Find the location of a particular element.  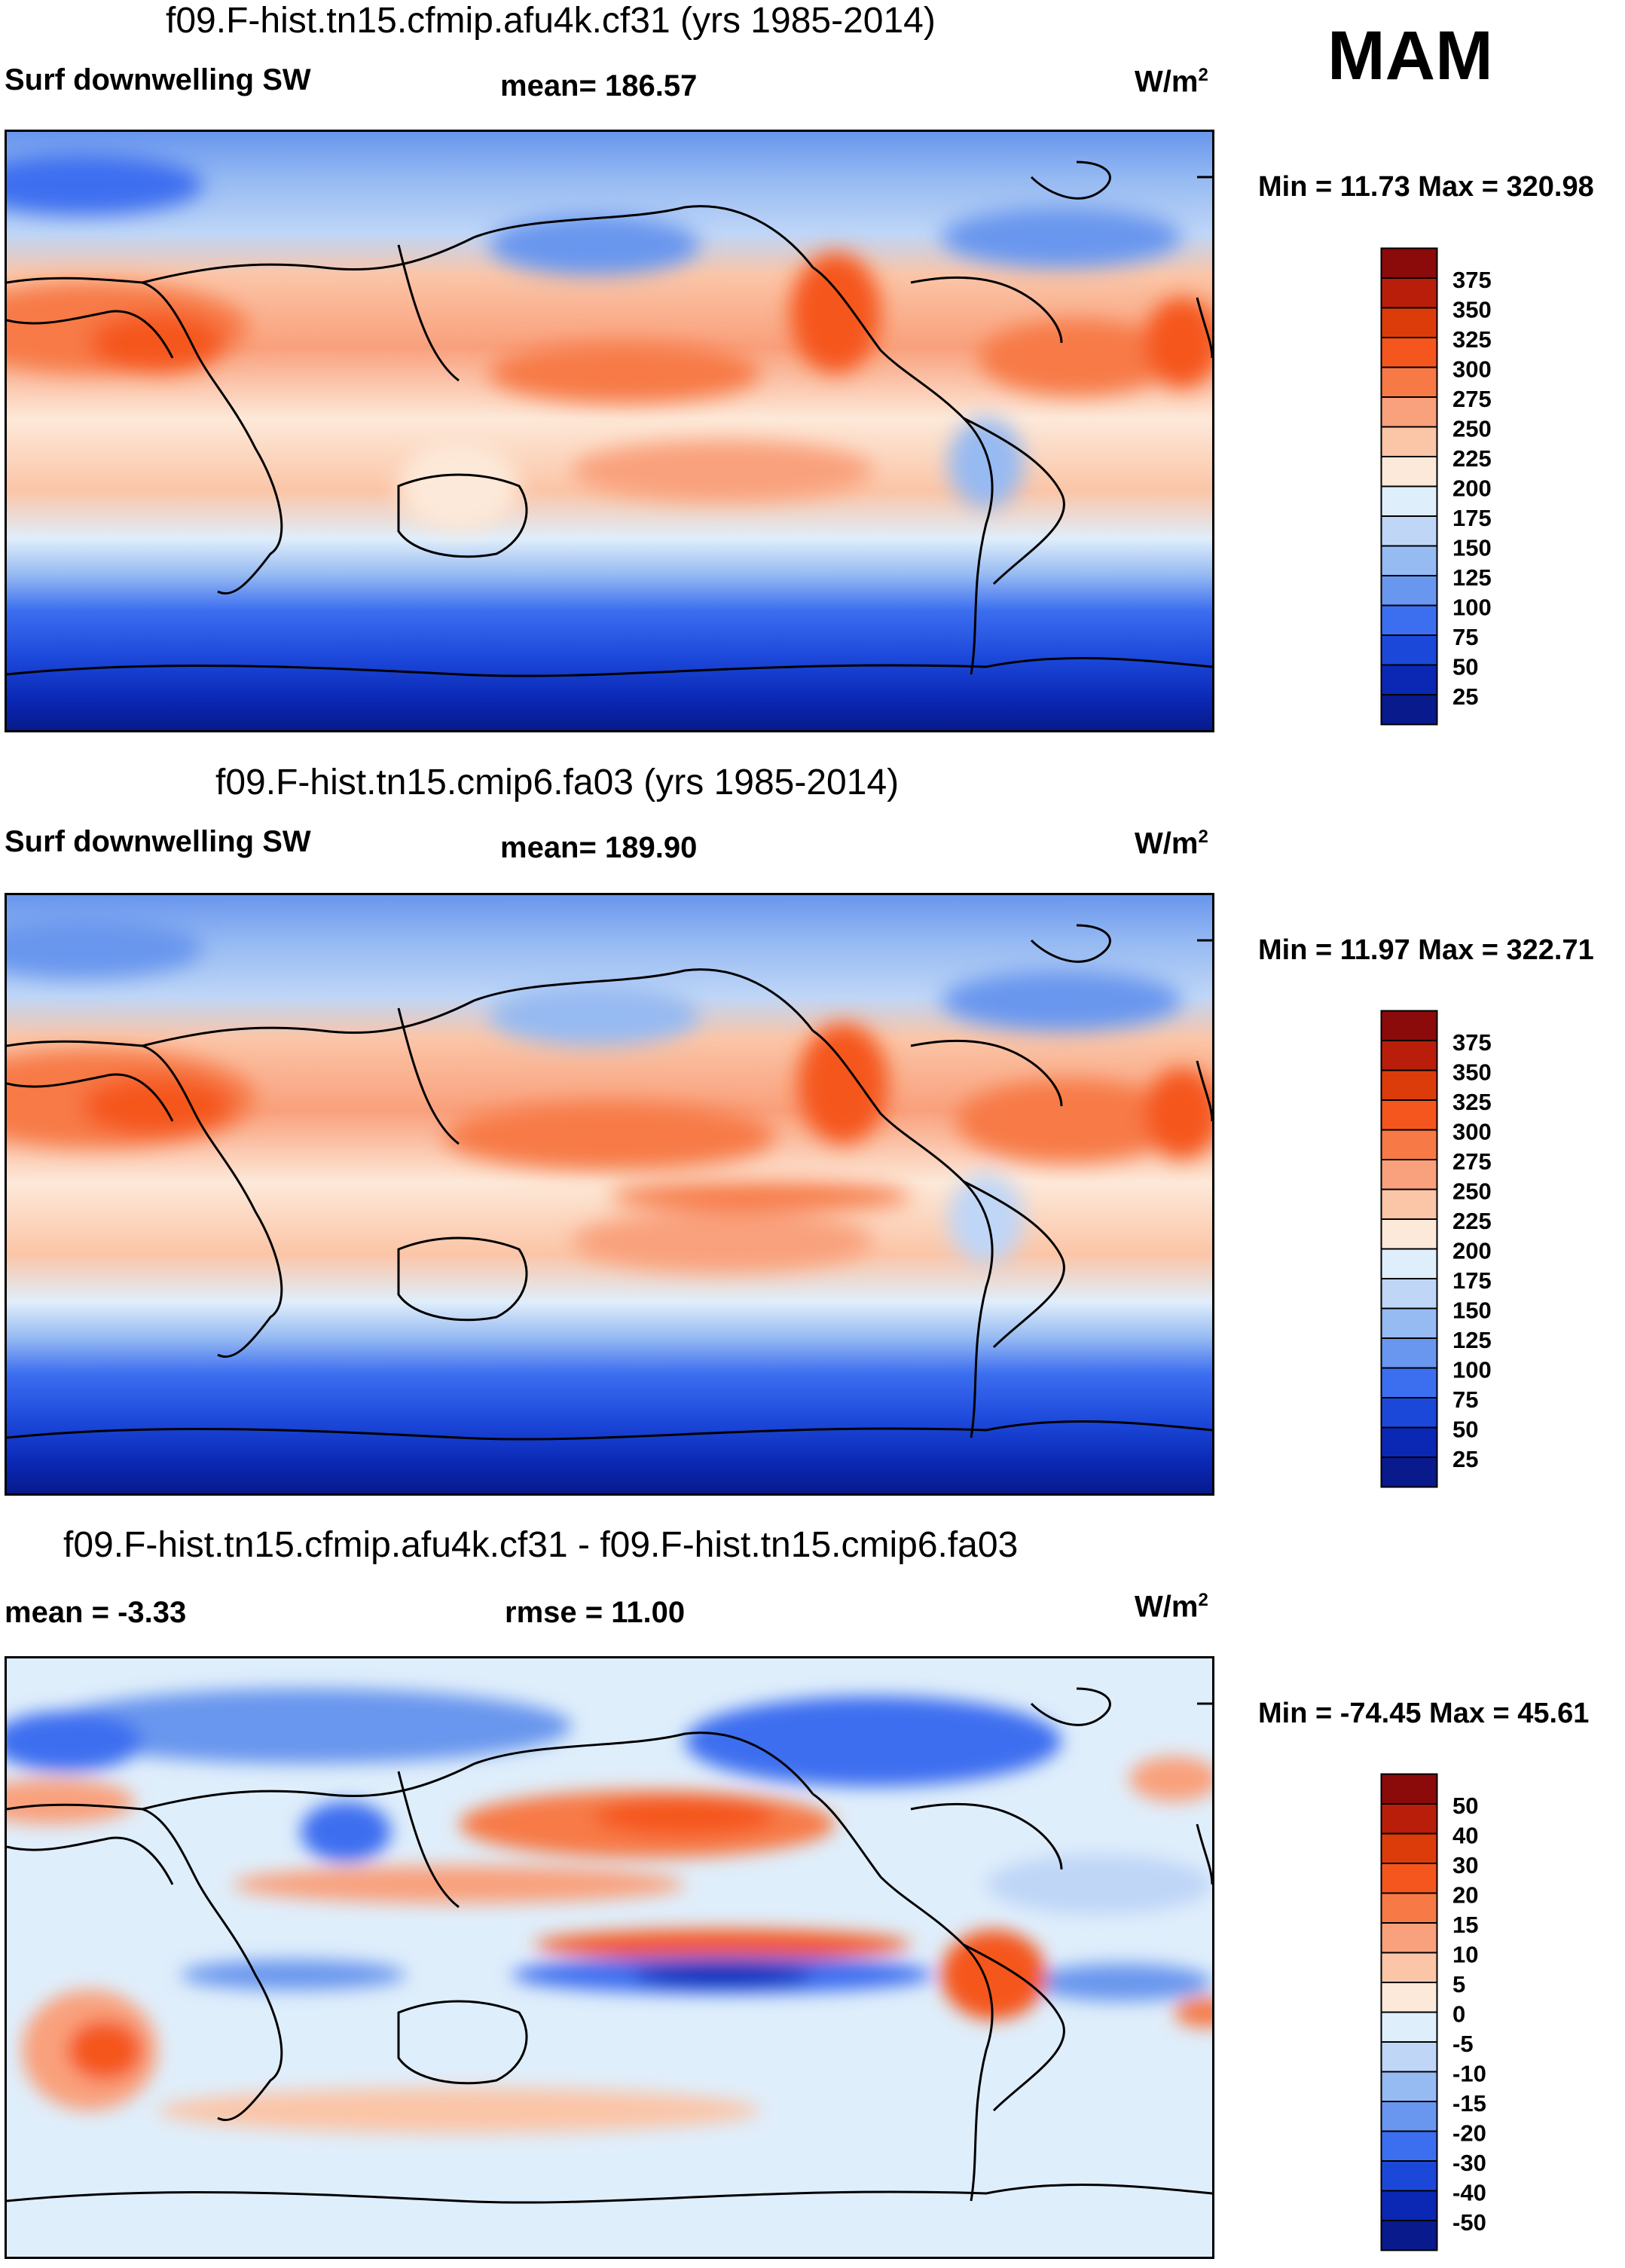

panel2-units: W/m2 is located at coordinates (1171, 843).